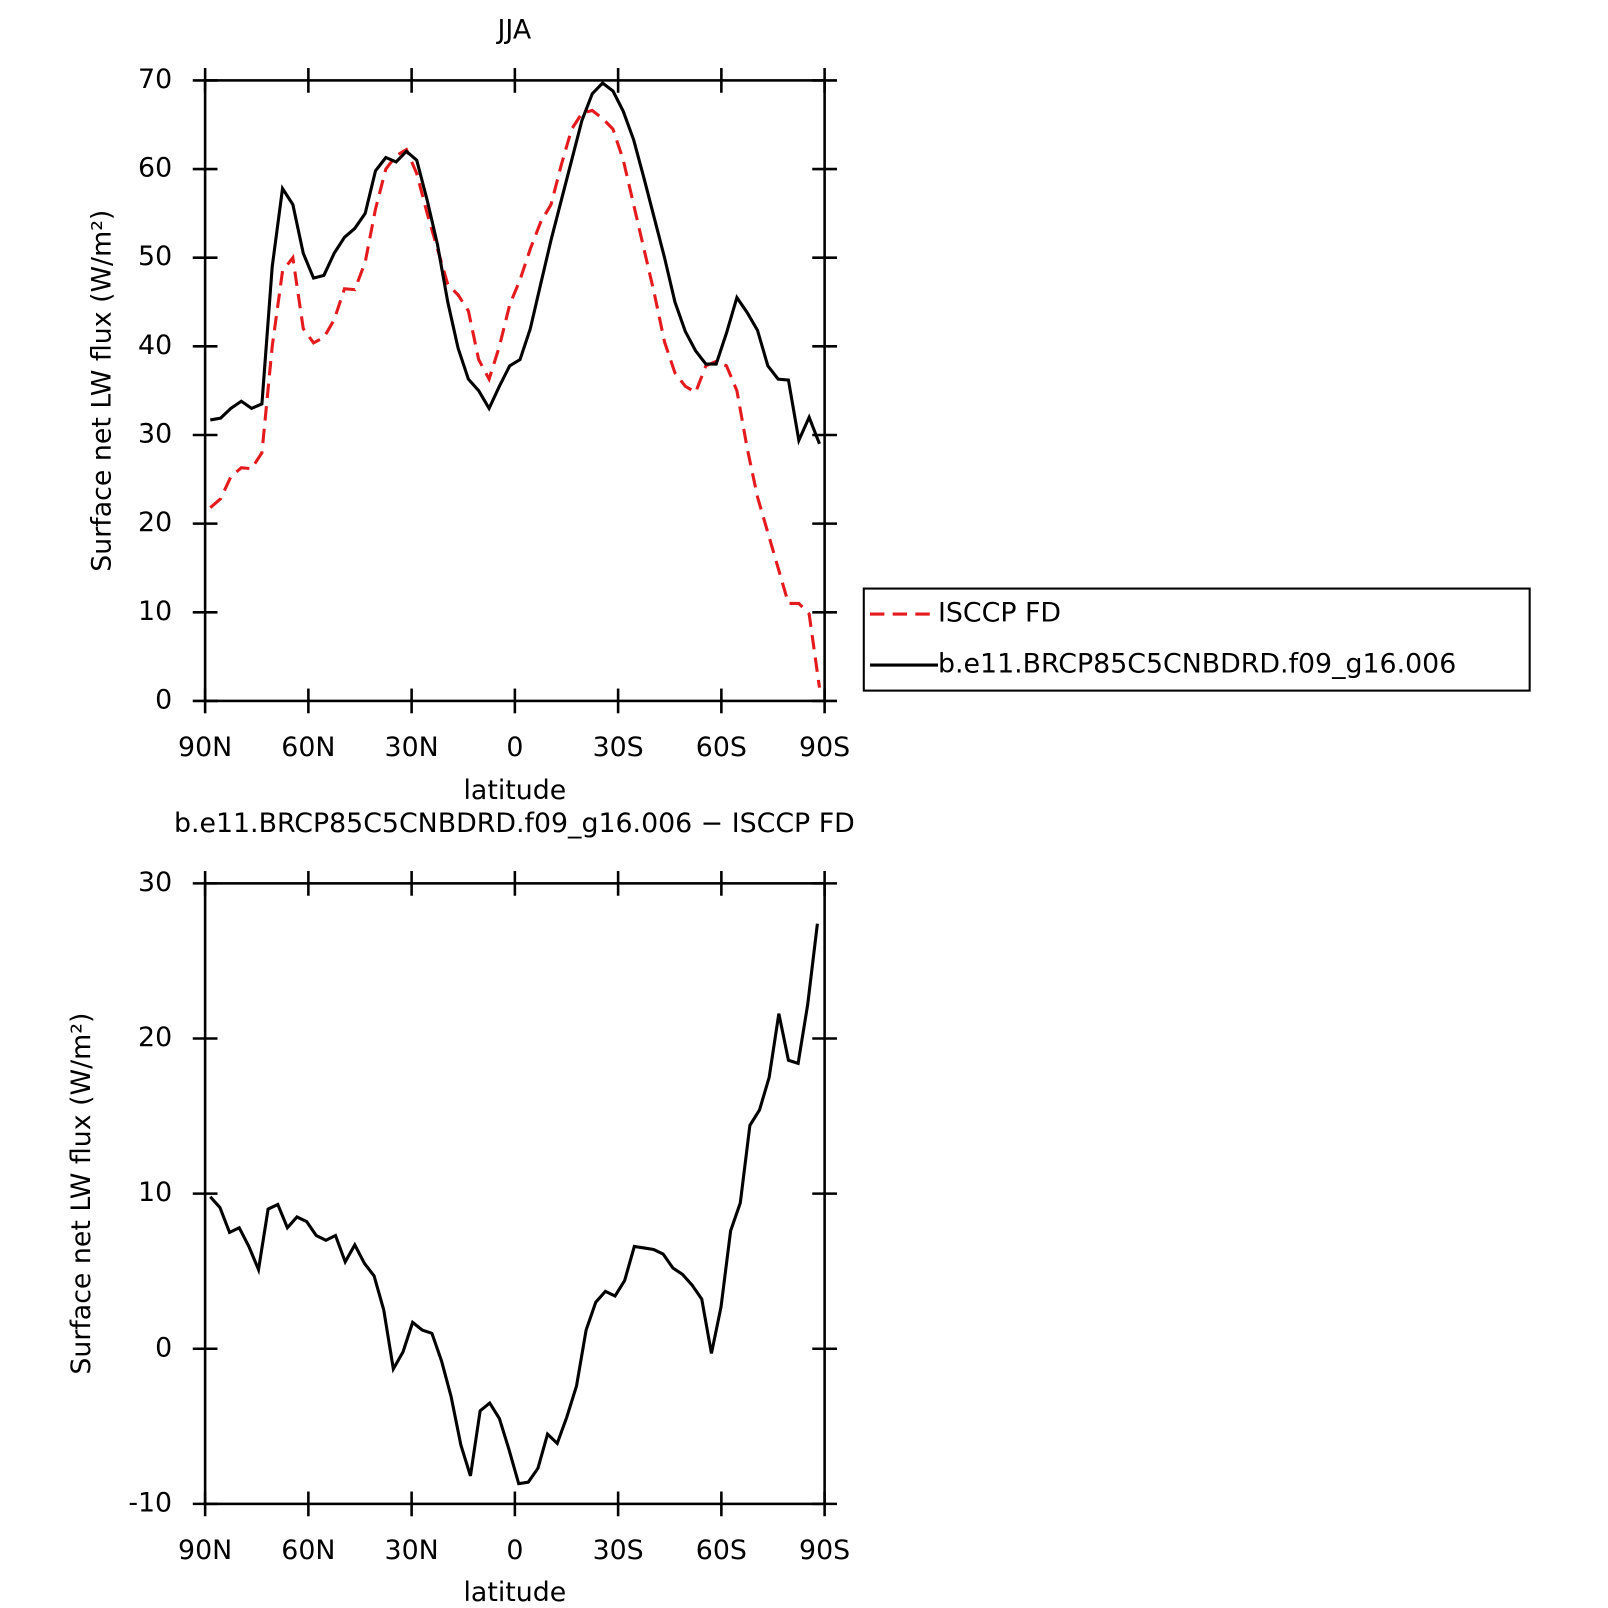 Image resolution: width=1608 pixels, height=1608 pixels. I want to click on y-tick-label: 40, so click(155, 345).